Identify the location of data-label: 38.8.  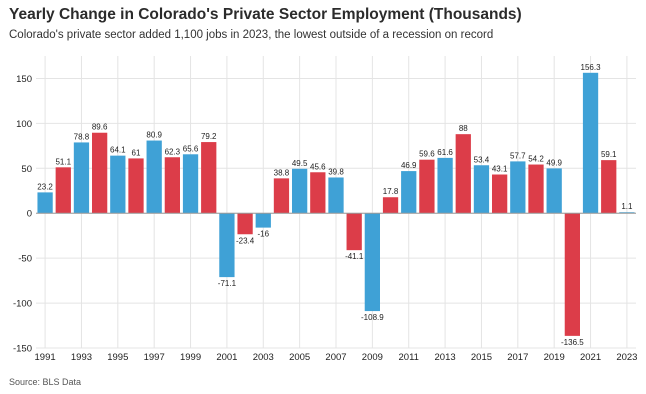
(282, 172).